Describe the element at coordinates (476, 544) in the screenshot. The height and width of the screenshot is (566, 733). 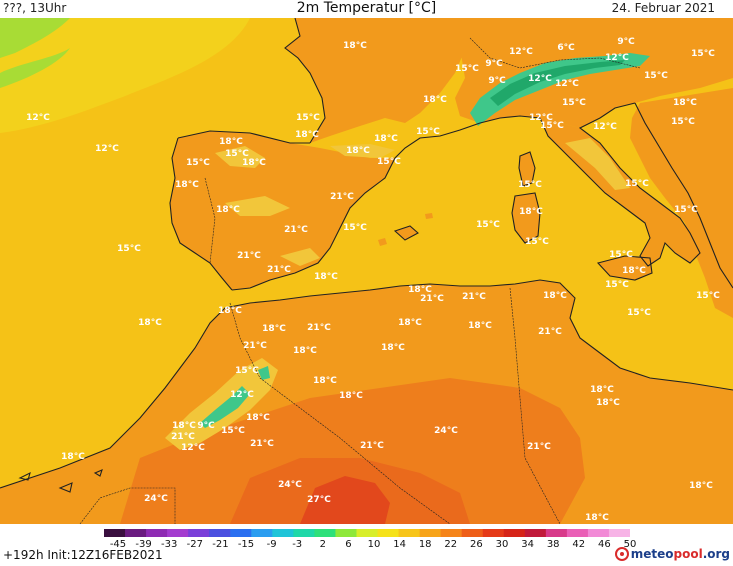
I see `colorbar-tick-label: 26` at that location.